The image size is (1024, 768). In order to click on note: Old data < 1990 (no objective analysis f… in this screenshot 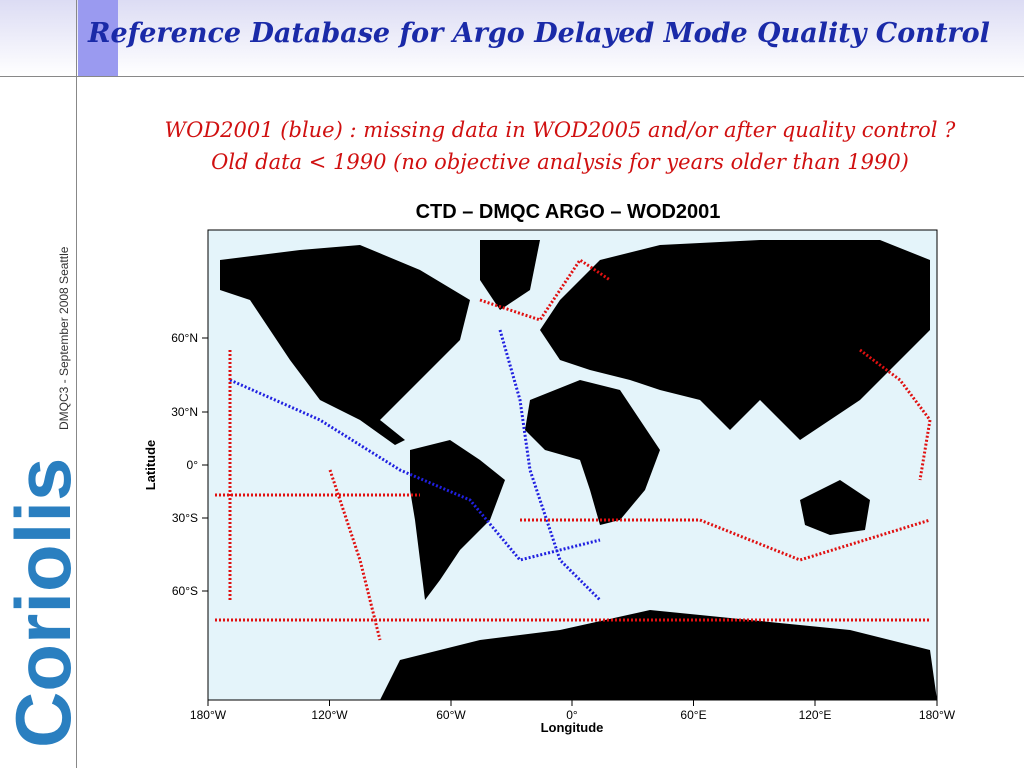, I will do `click(560, 162)`.